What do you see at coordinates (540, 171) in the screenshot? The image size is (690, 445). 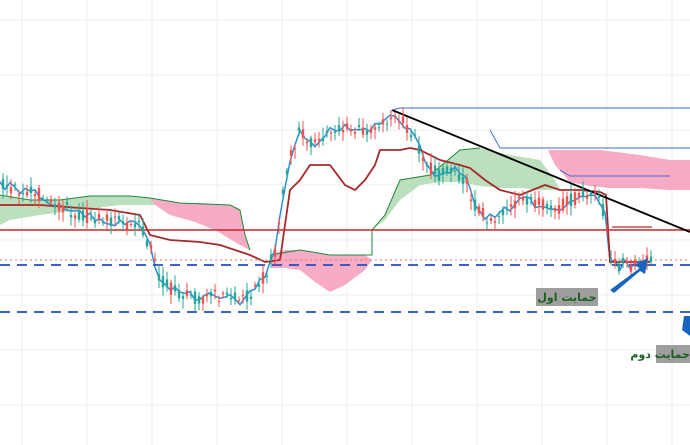 I see `trendline` at bounding box center [540, 171].